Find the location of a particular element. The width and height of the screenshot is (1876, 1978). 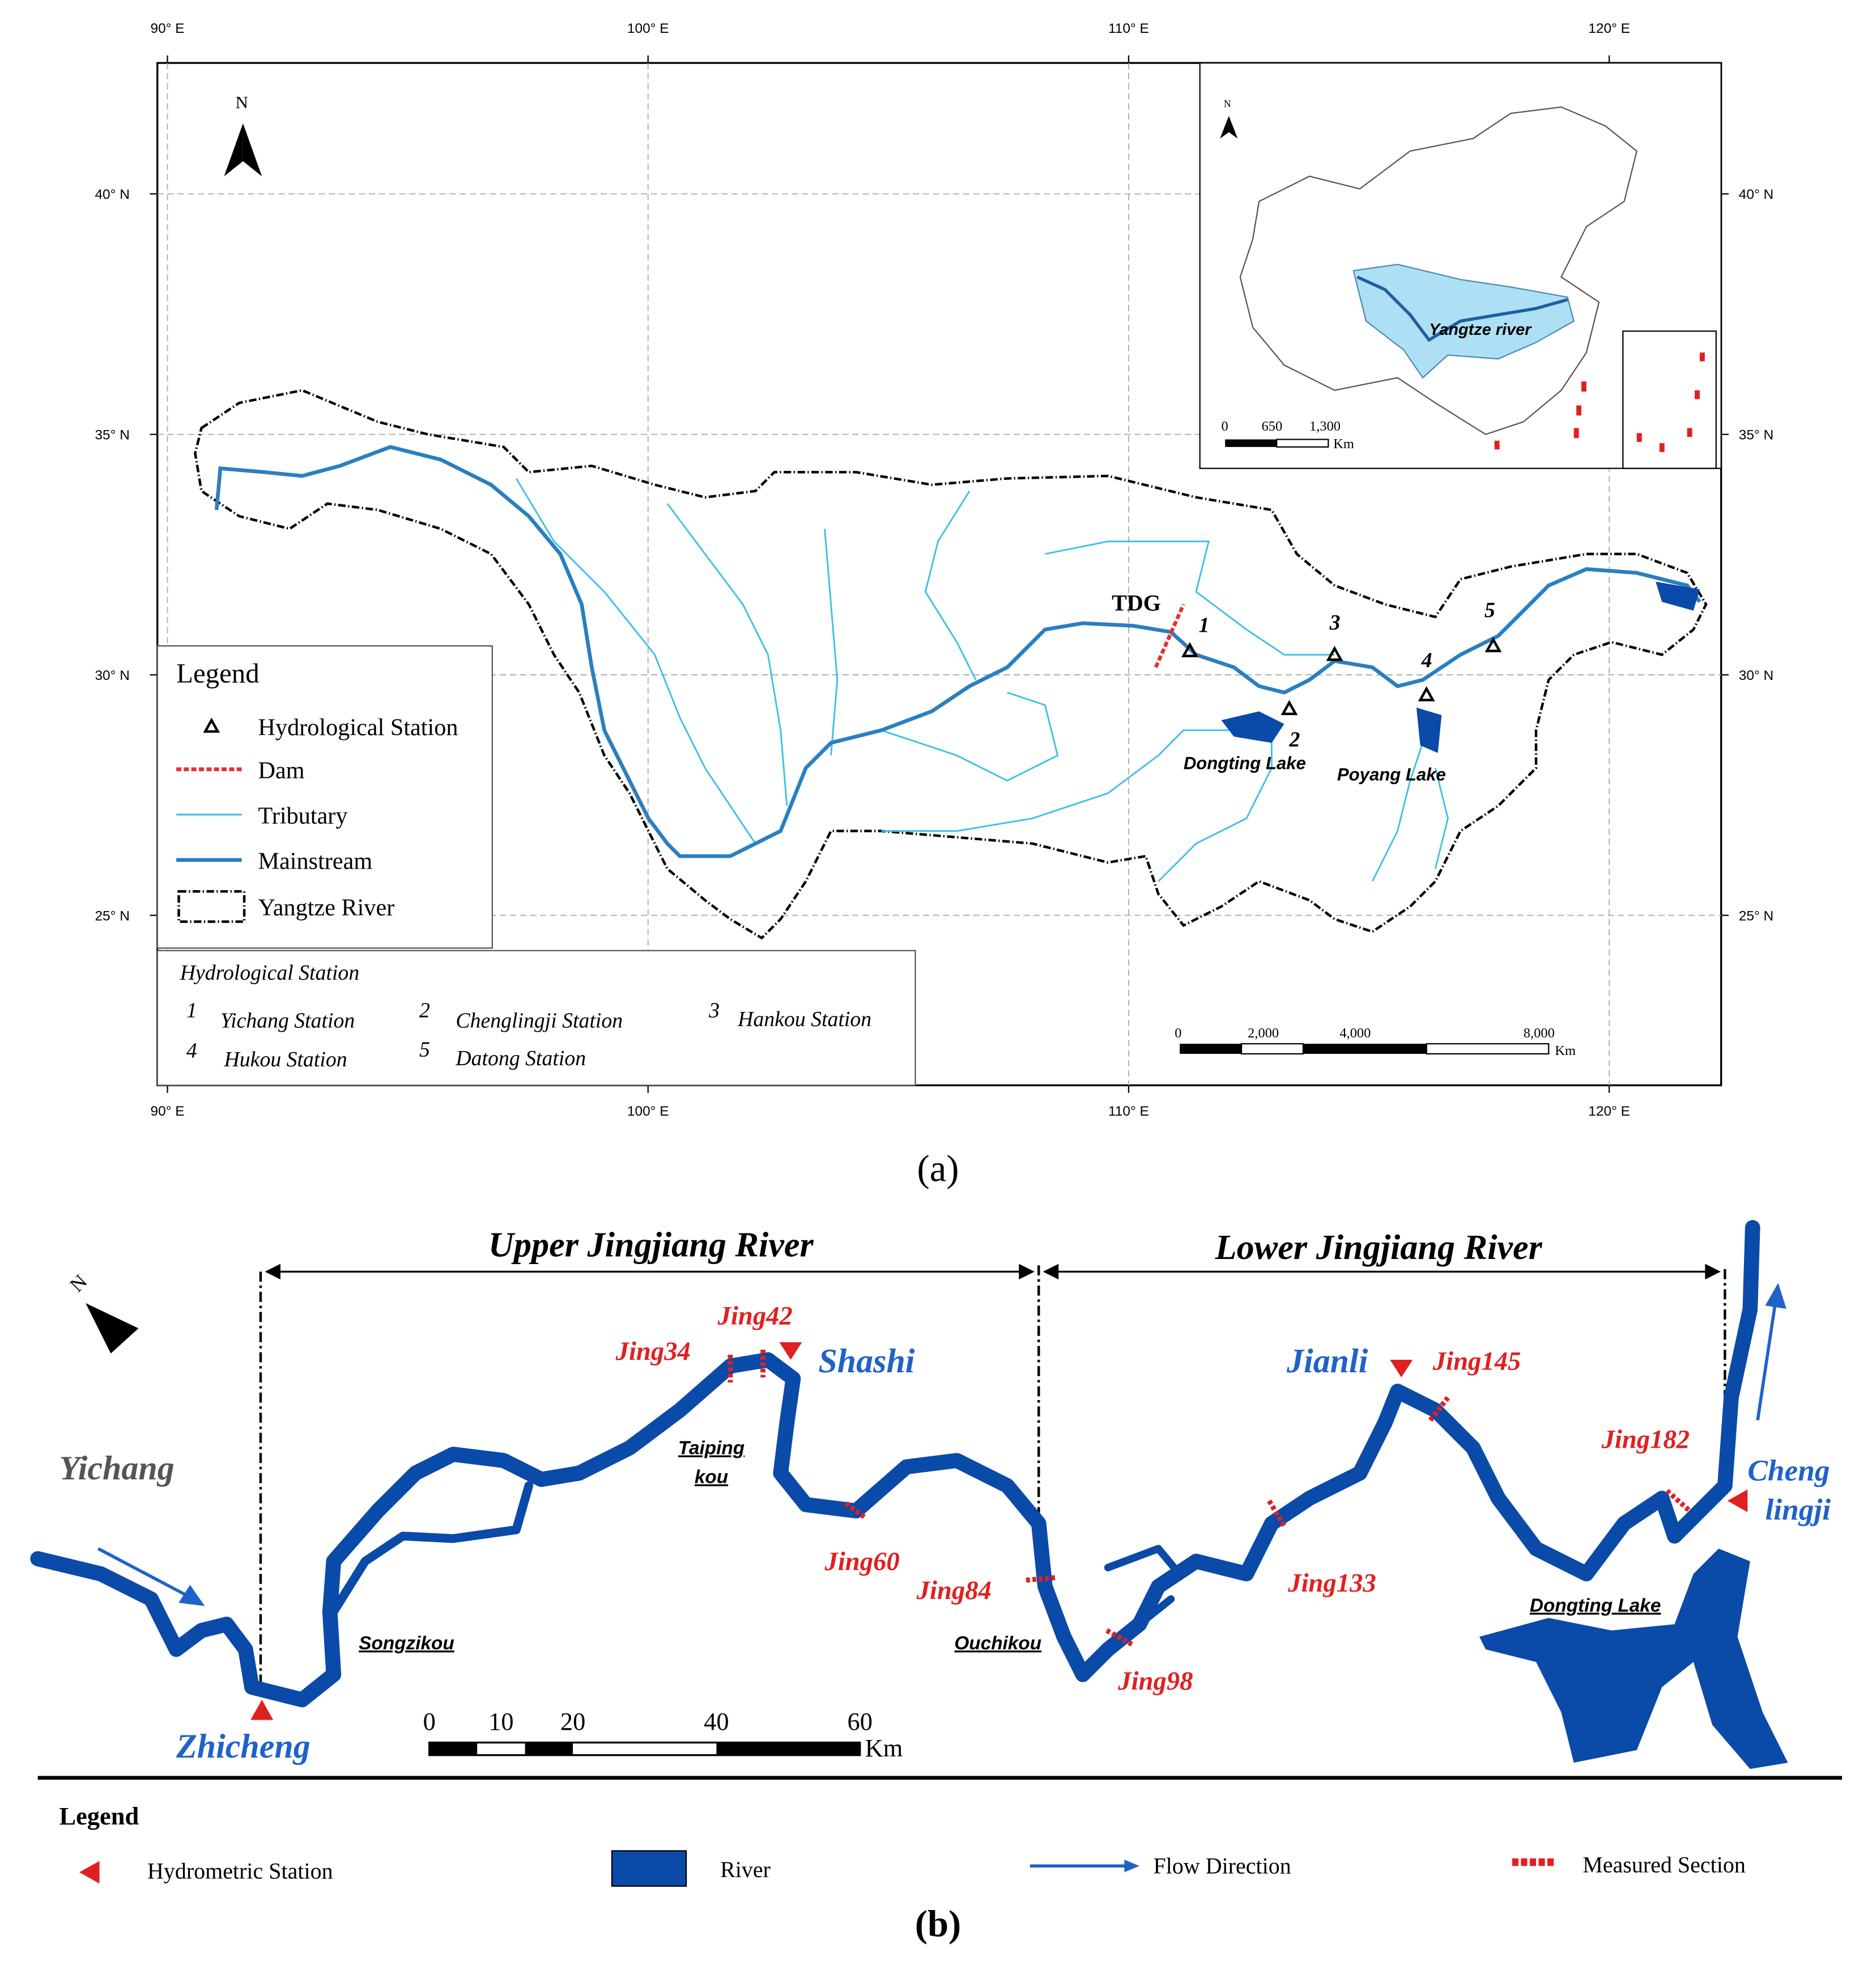

legend-item: Hydrometric Station is located at coordinates (240, 1870).